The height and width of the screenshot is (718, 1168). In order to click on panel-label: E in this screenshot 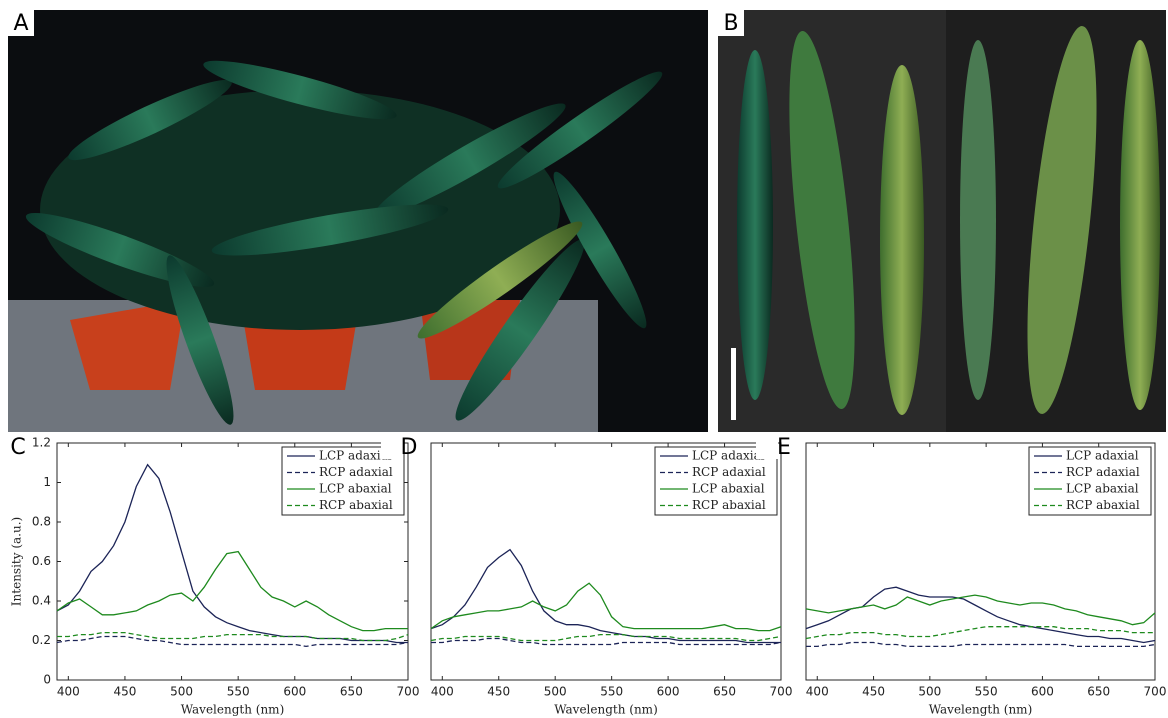, I will do `click(784, 447)`.